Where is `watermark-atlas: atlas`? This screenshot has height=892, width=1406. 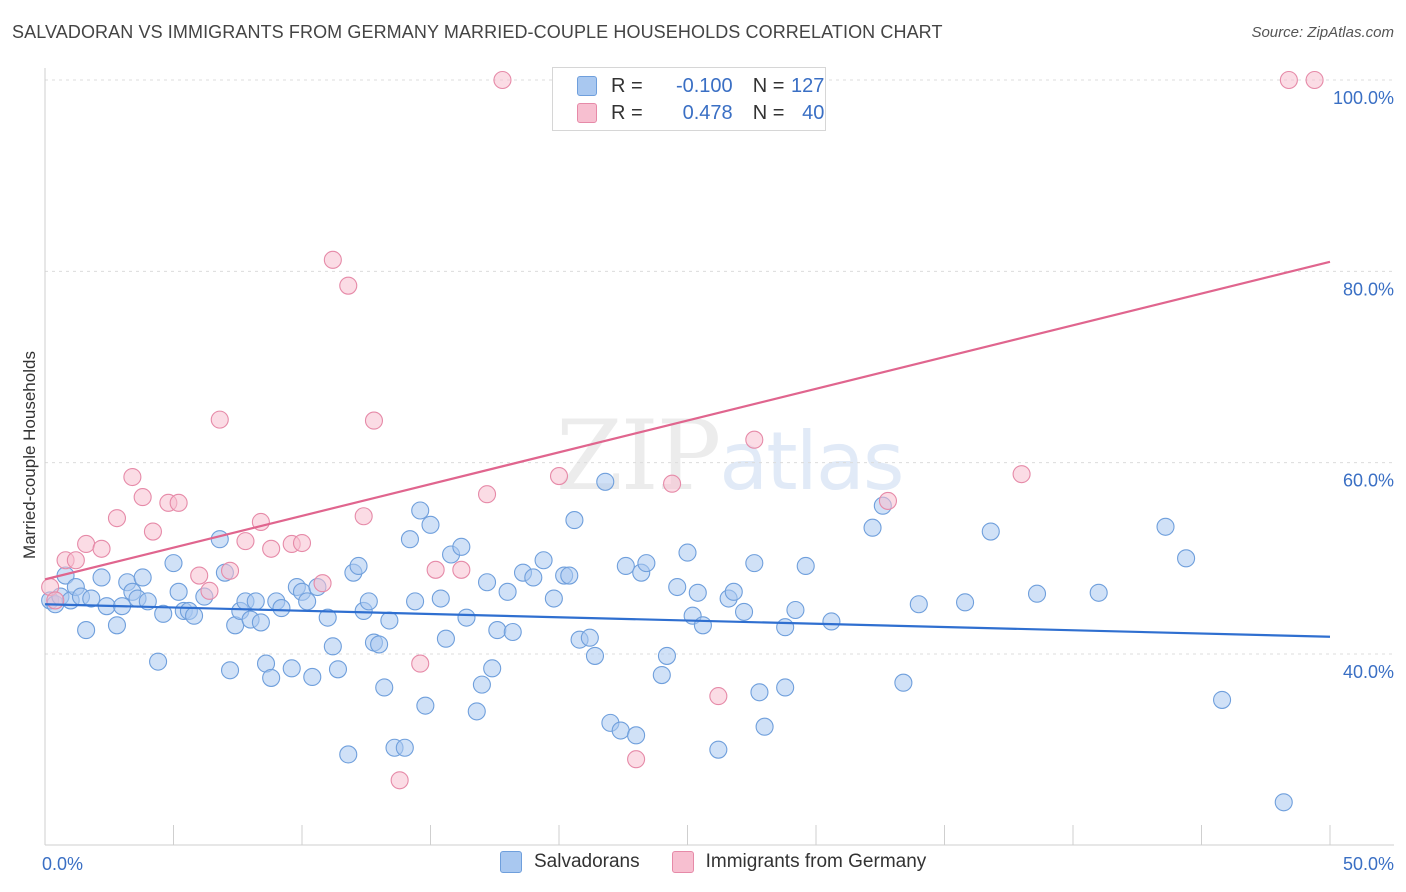 watermark-atlas: atlas is located at coordinates (811, 461).